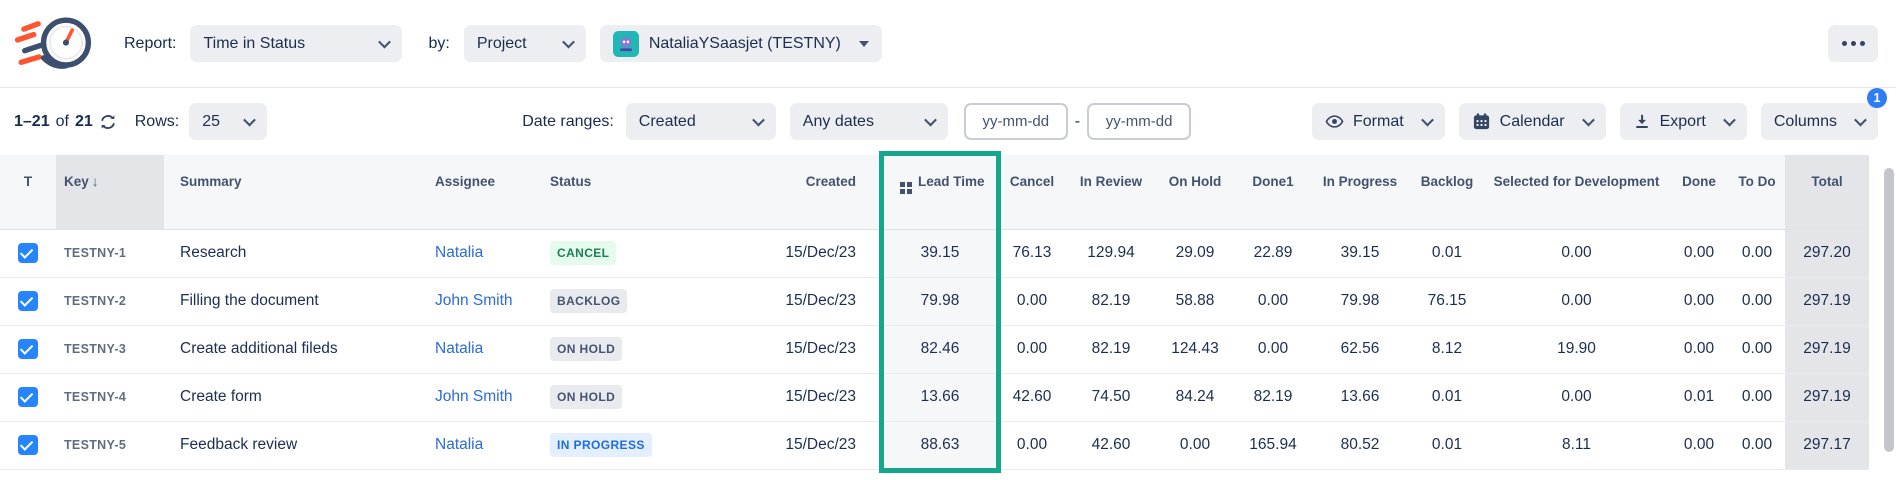 Image resolution: width=1896 pixels, height=480 pixels. Describe the element at coordinates (1823, 114) in the screenshot. I see `columns-button: Columns 1` at that location.